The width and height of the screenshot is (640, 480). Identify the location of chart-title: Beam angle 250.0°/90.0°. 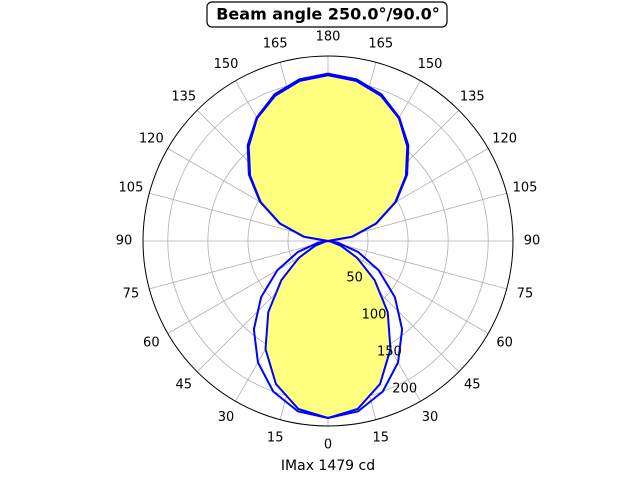
(328, 14).